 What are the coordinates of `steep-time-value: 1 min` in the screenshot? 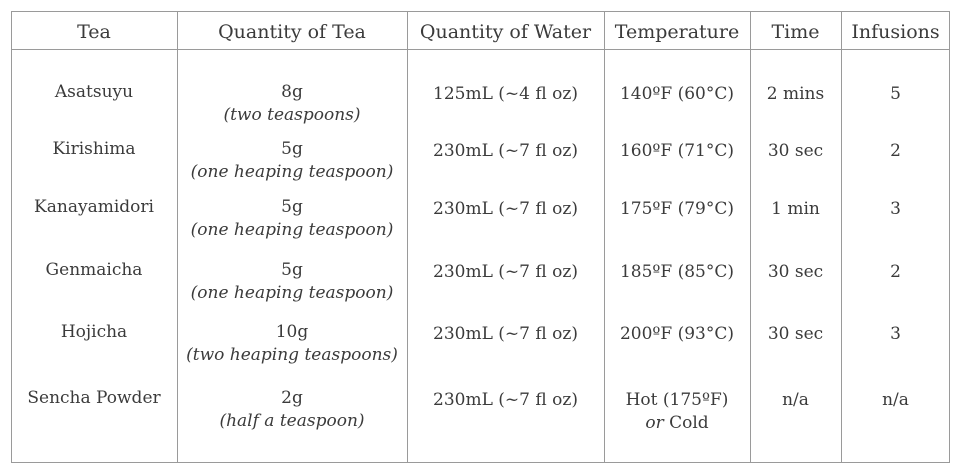 It's located at (795, 209).